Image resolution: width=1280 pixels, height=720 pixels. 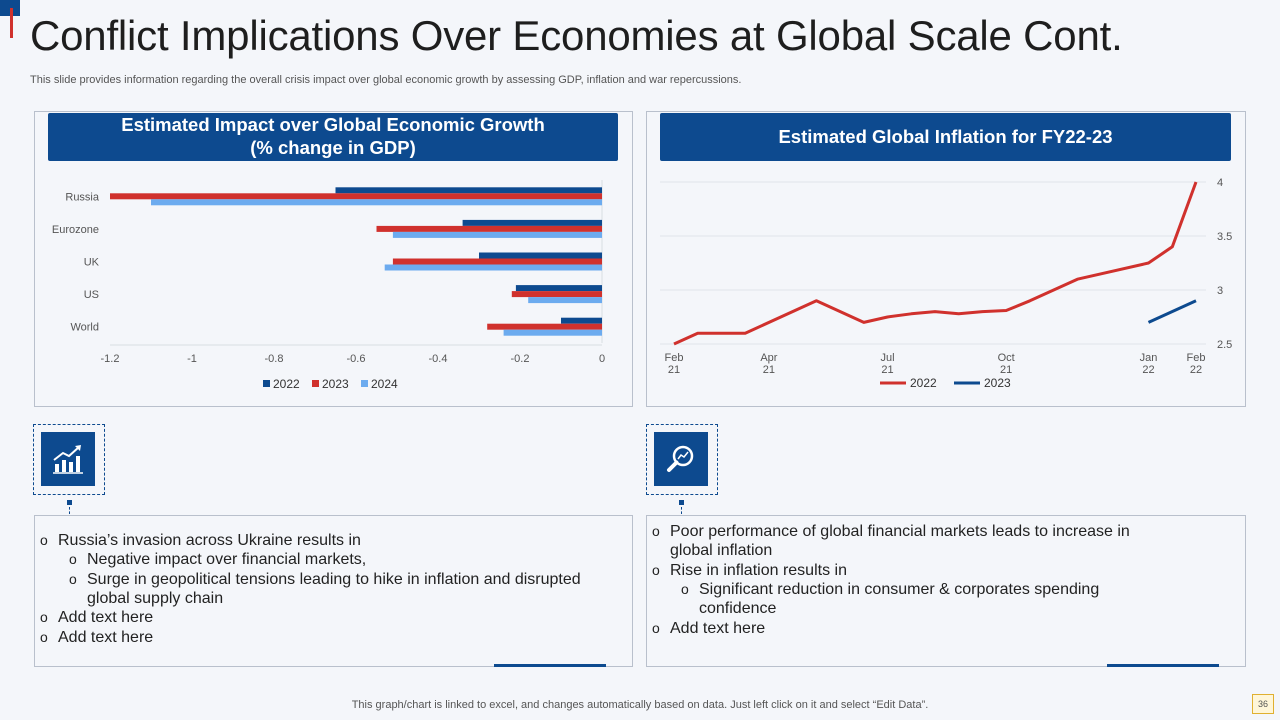 What do you see at coordinates (674, 358) in the screenshot?
I see `x-tick-label: Feb` at bounding box center [674, 358].